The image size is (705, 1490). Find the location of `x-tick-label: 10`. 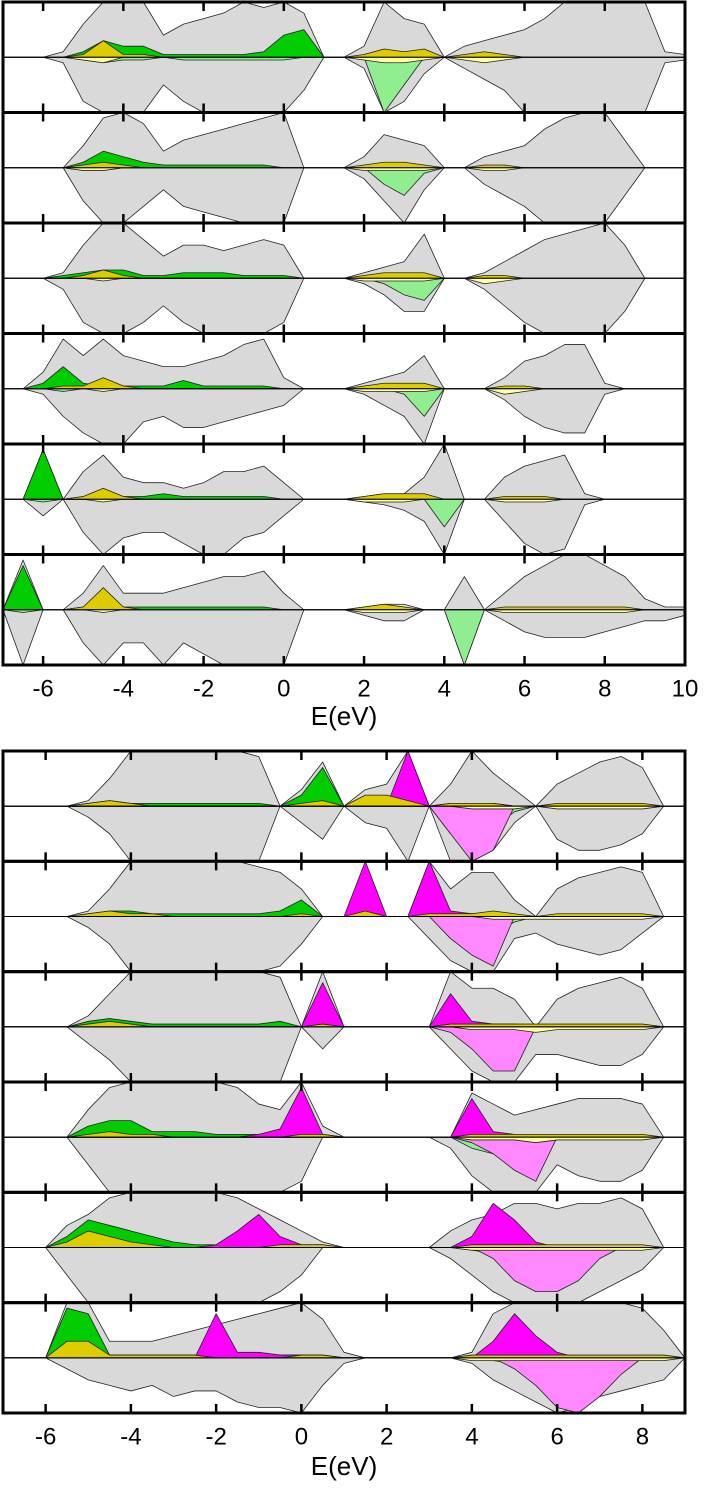

x-tick-label: 10 is located at coordinates (685, 688).